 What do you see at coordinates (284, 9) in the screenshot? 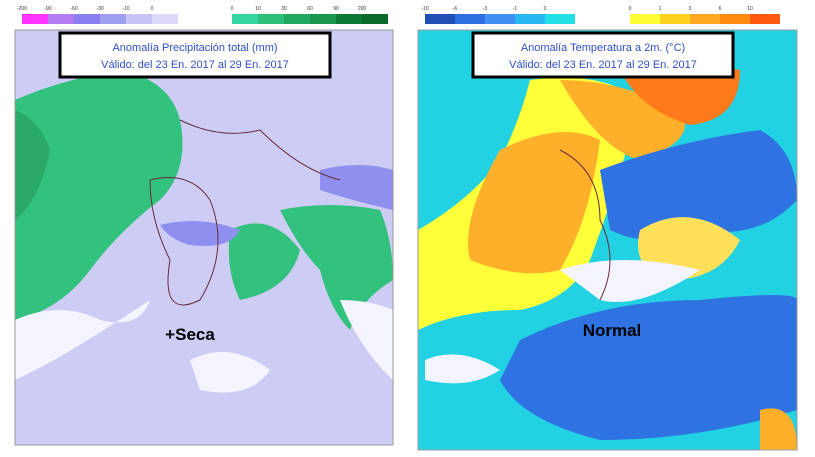
I see `legend-label: 30` at bounding box center [284, 9].